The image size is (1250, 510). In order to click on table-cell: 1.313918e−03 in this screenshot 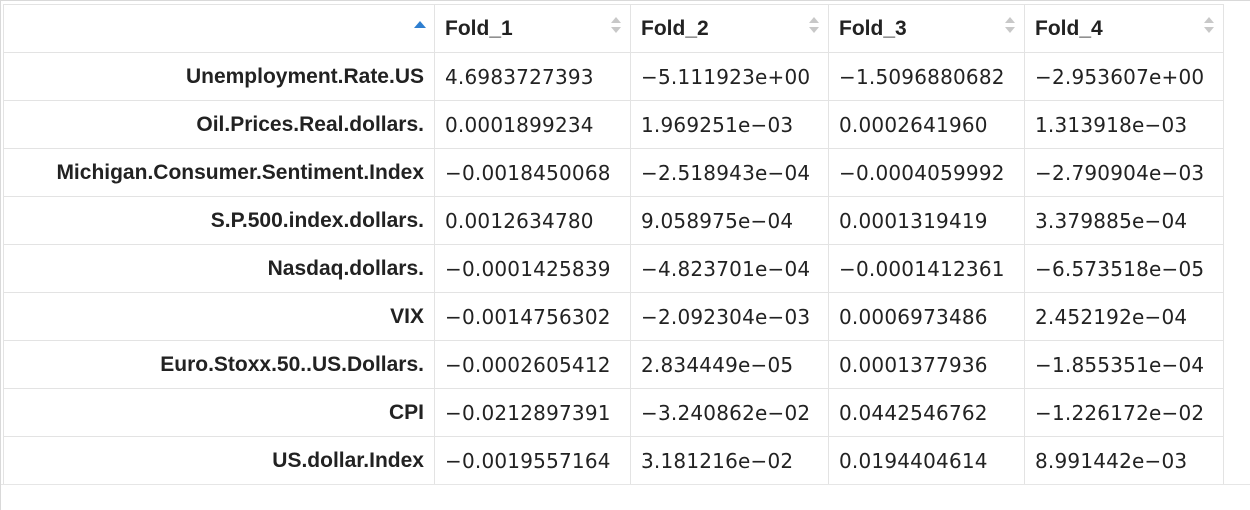, I will do `click(1124, 124)`.